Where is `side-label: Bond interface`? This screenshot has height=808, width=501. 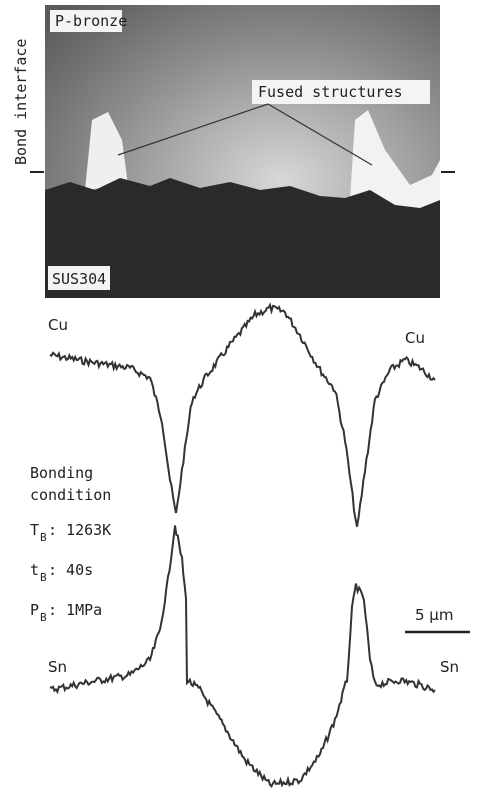 side-label: Bond interface is located at coordinates (21, 102).